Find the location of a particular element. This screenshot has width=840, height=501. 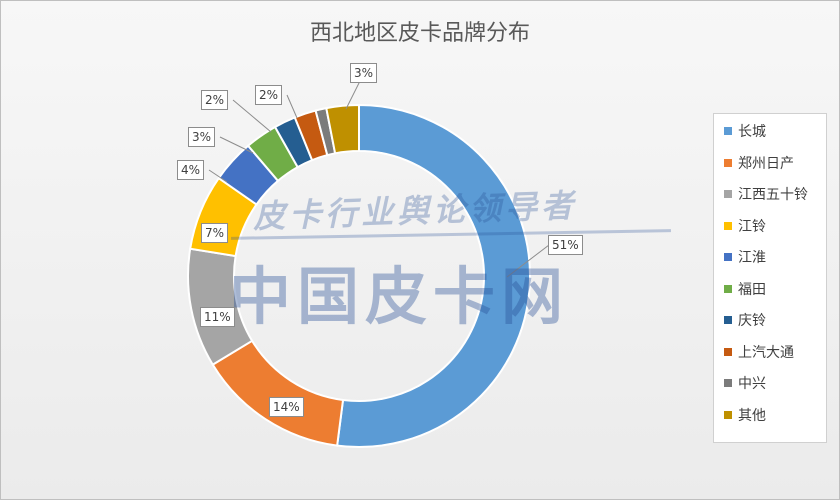

legend-item: 庆铃 is located at coordinates (745, 320).